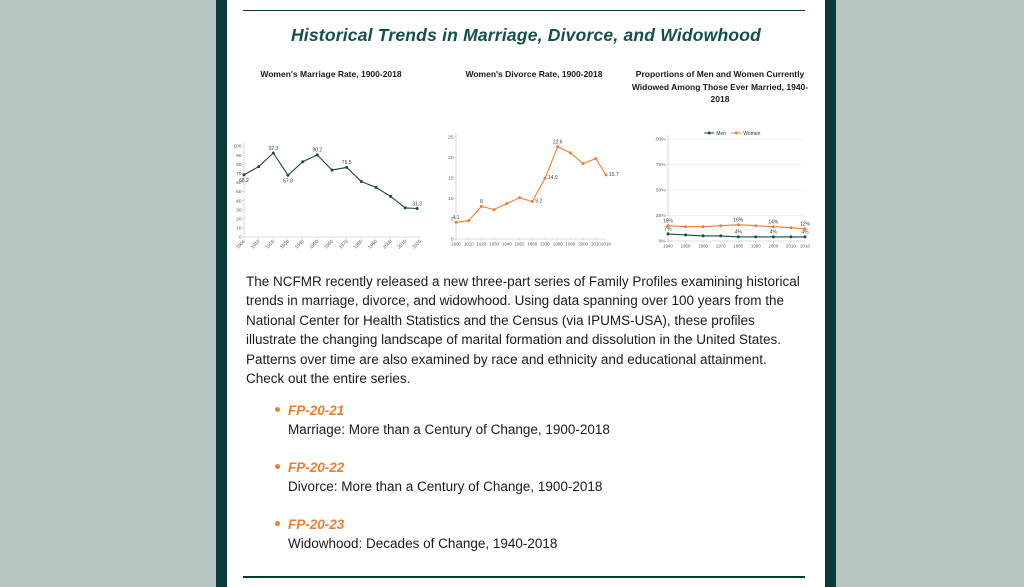 This screenshot has height=587, width=1024. What do you see at coordinates (316, 525) in the screenshot?
I see `fp-20-23-link: FP-20-23` at bounding box center [316, 525].